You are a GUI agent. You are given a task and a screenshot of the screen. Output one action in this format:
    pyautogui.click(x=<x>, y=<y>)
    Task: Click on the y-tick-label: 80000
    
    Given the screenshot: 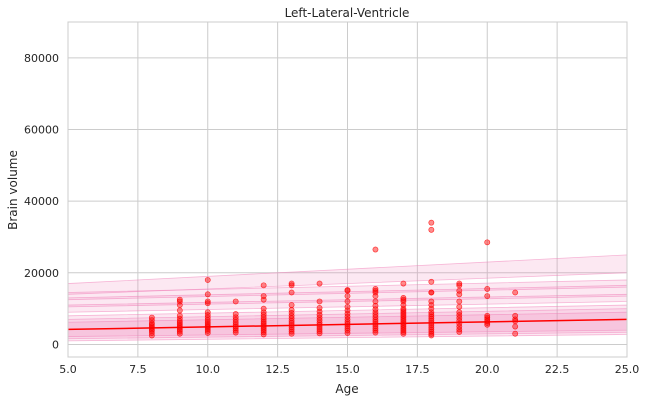 What is the action you would take?
    pyautogui.click(x=41, y=58)
    